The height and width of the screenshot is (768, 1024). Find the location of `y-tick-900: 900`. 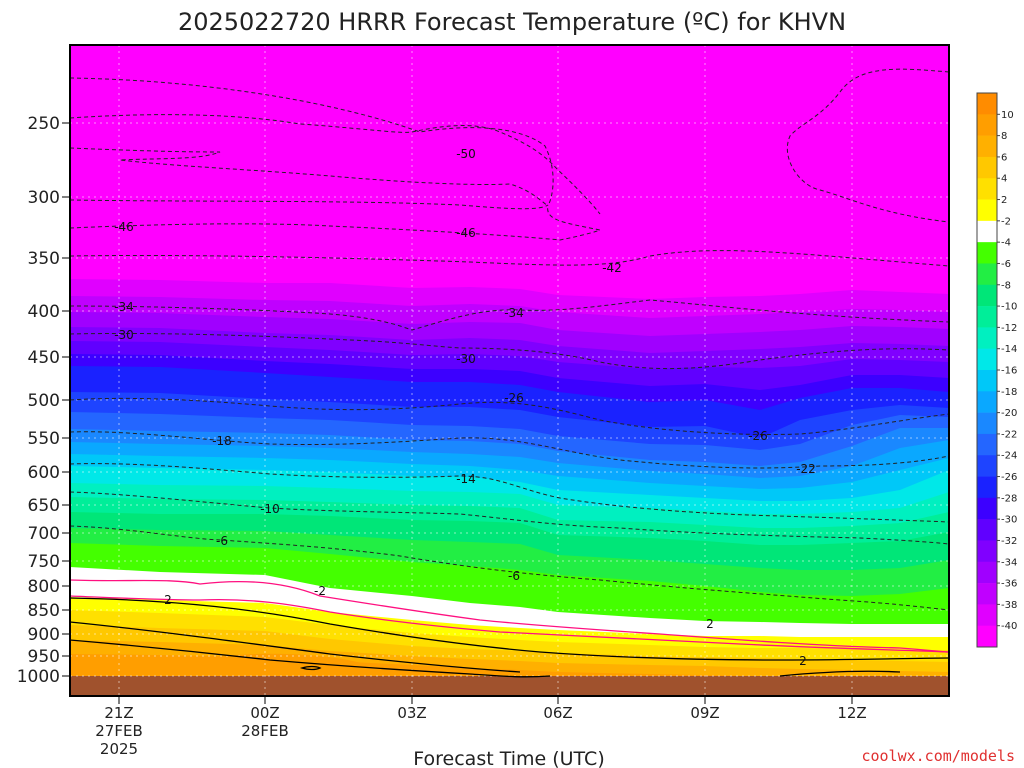

y-tick-900: 900 is located at coordinates (44, 635).